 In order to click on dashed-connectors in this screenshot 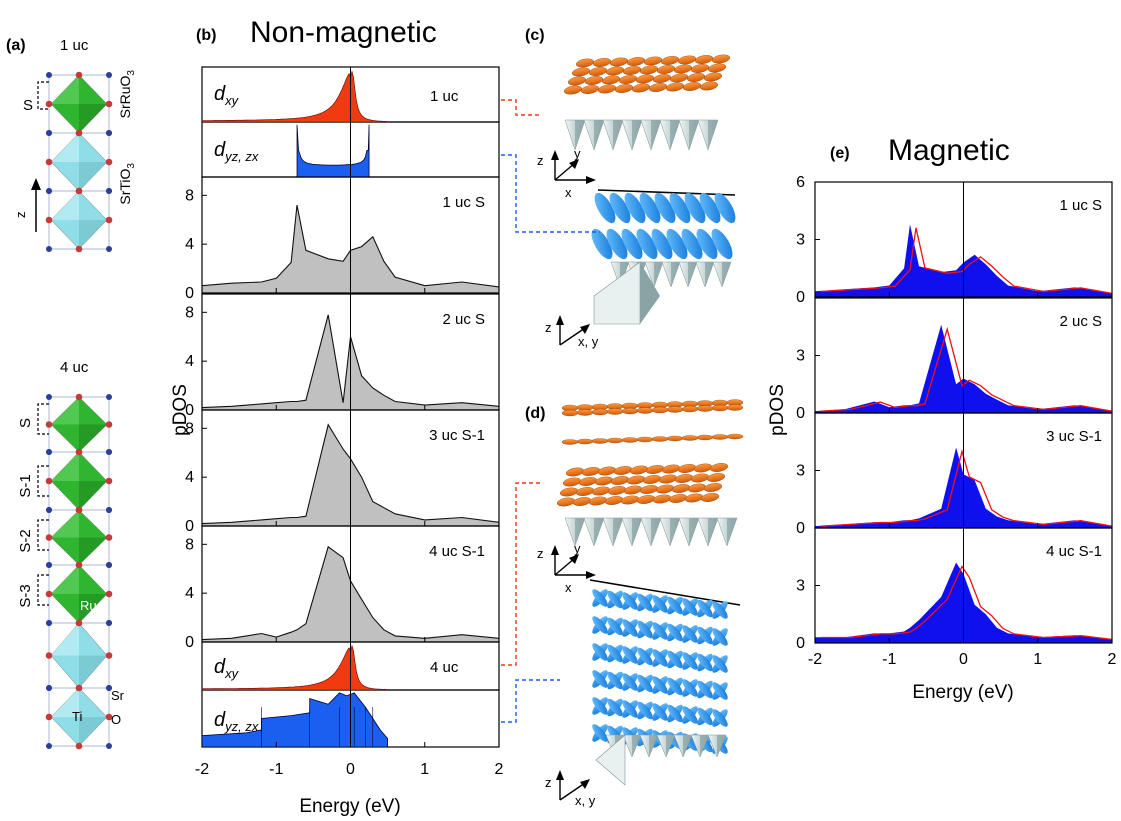, I will do `click(550, 411)`.